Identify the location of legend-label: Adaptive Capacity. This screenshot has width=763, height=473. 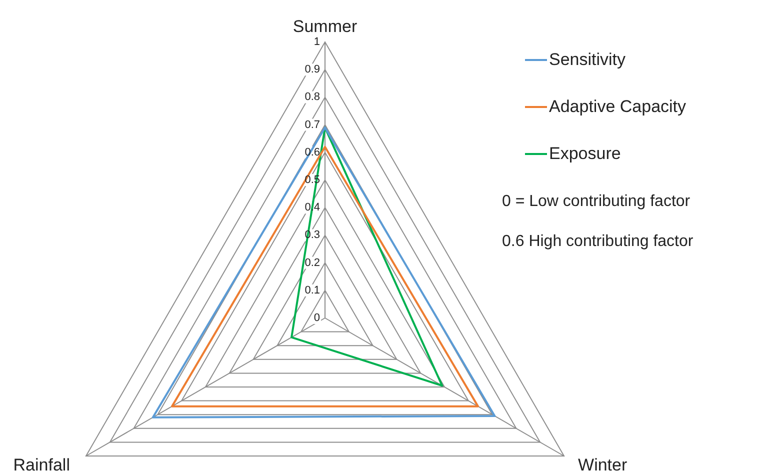
(617, 107).